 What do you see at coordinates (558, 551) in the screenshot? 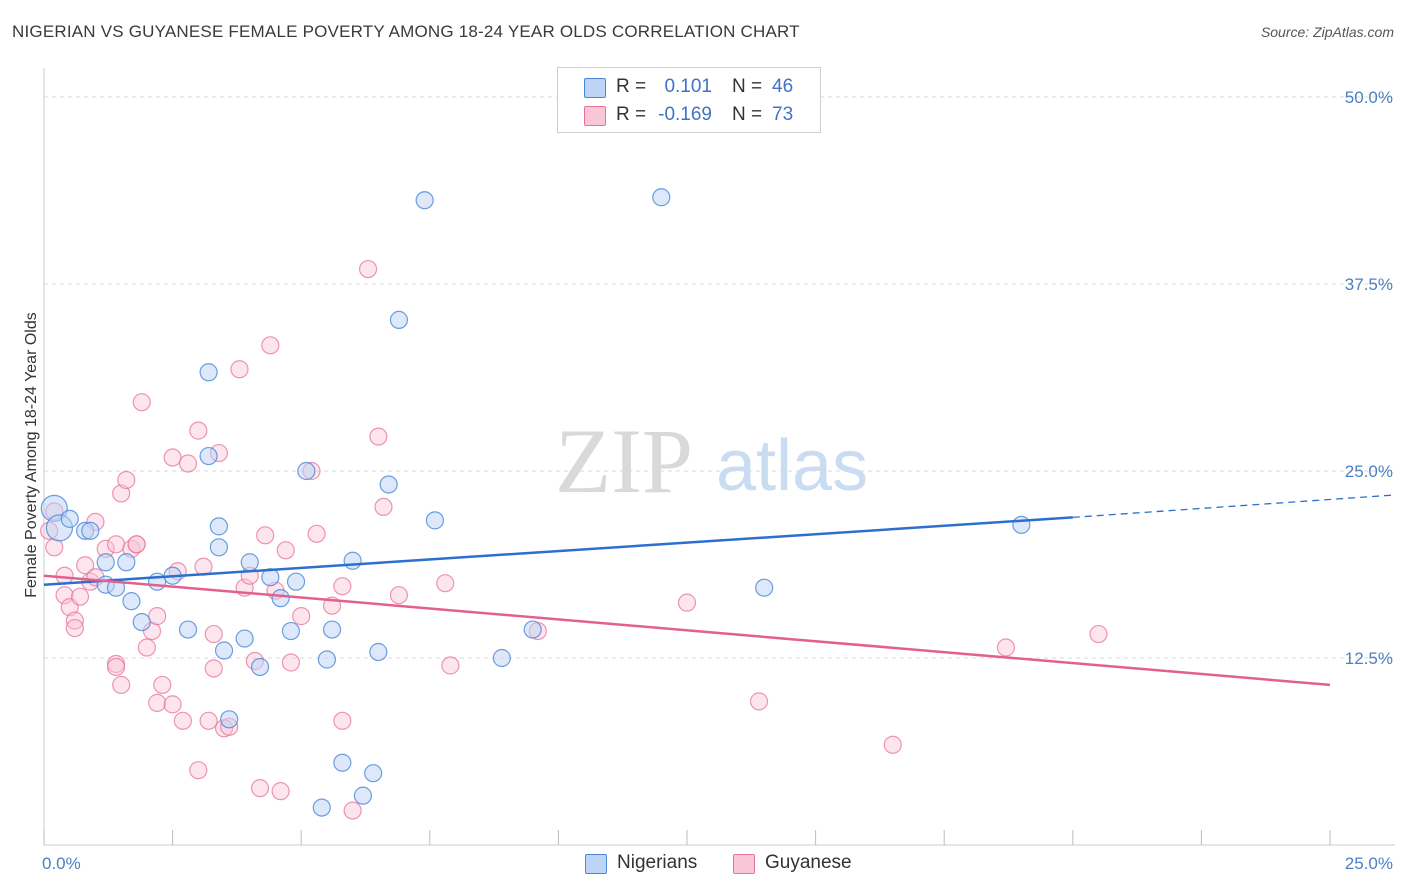
I see `nigerians-trend-line` at bounding box center [558, 551].